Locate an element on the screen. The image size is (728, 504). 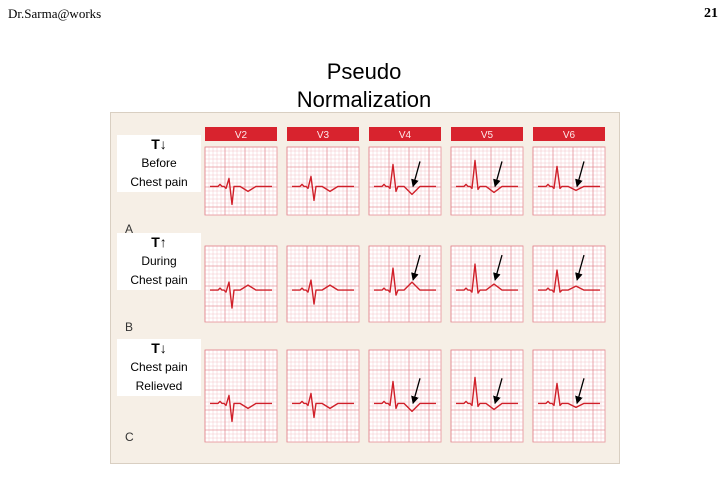
lead-label-v3: V3 is located at coordinates (323, 135).